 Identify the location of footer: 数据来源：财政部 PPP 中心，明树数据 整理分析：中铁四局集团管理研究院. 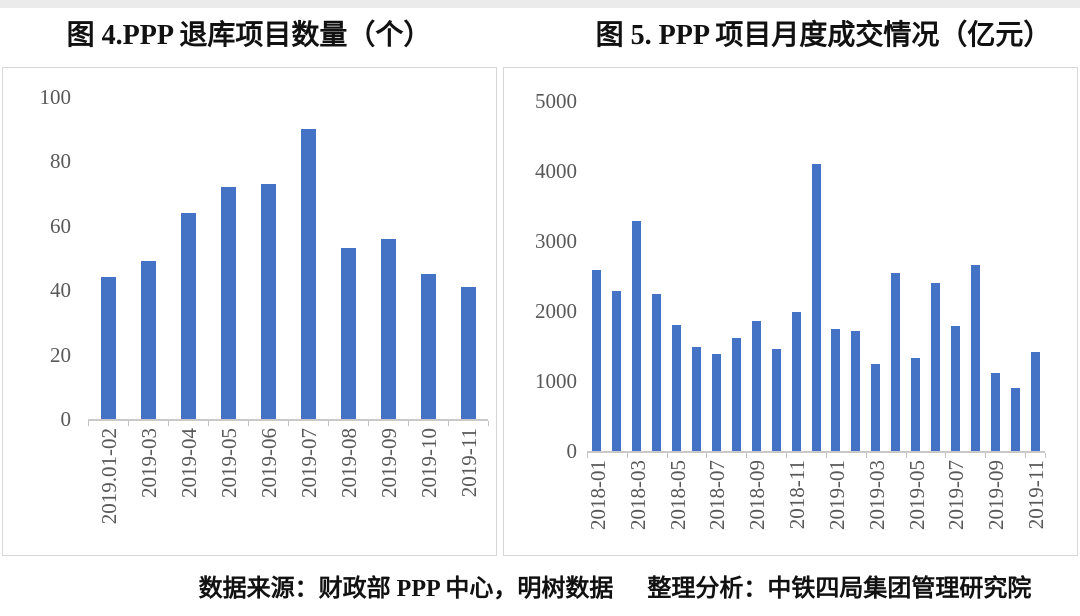
(540, 589).